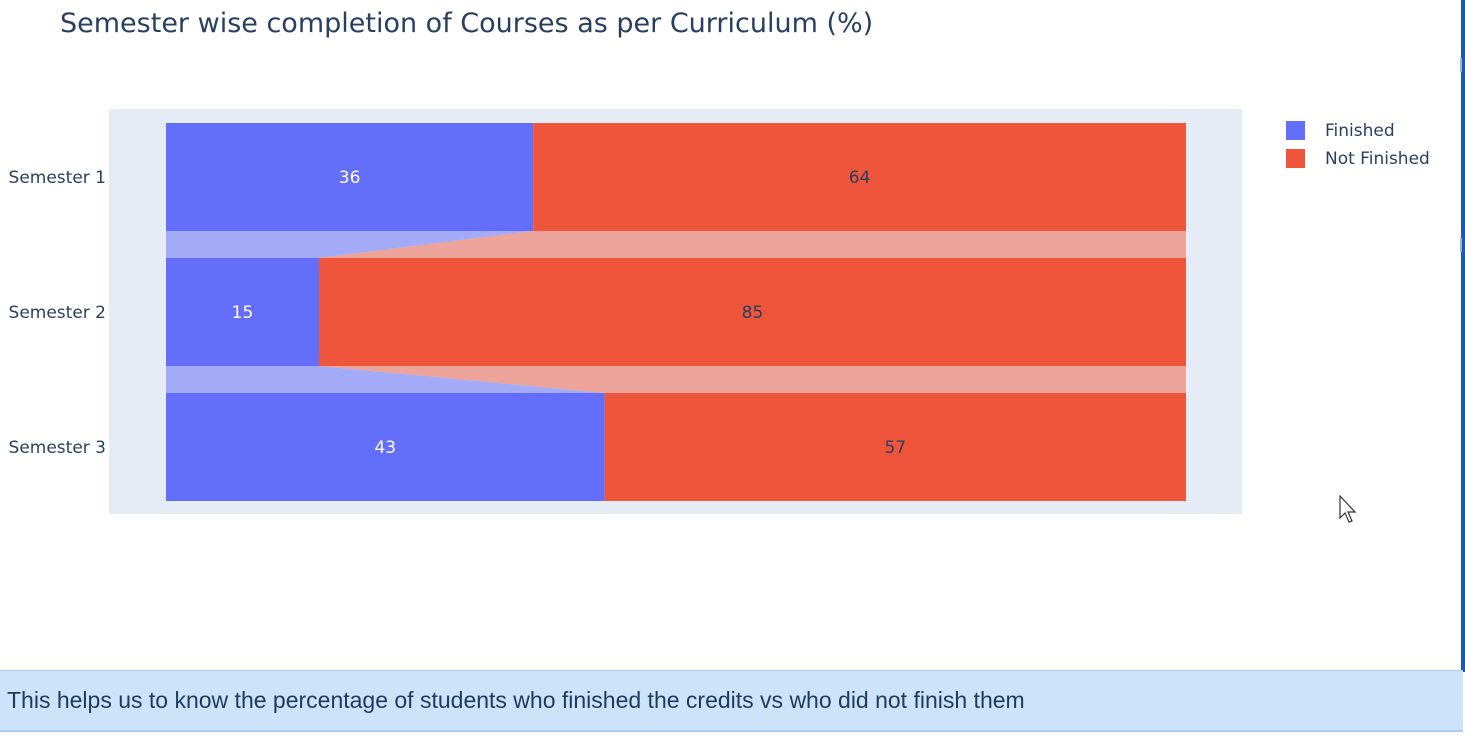  What do you see at coordinates (57, 448) in the screenshot?
I see `y-tick-label: Semester 3` at bounding box center [57, 448].